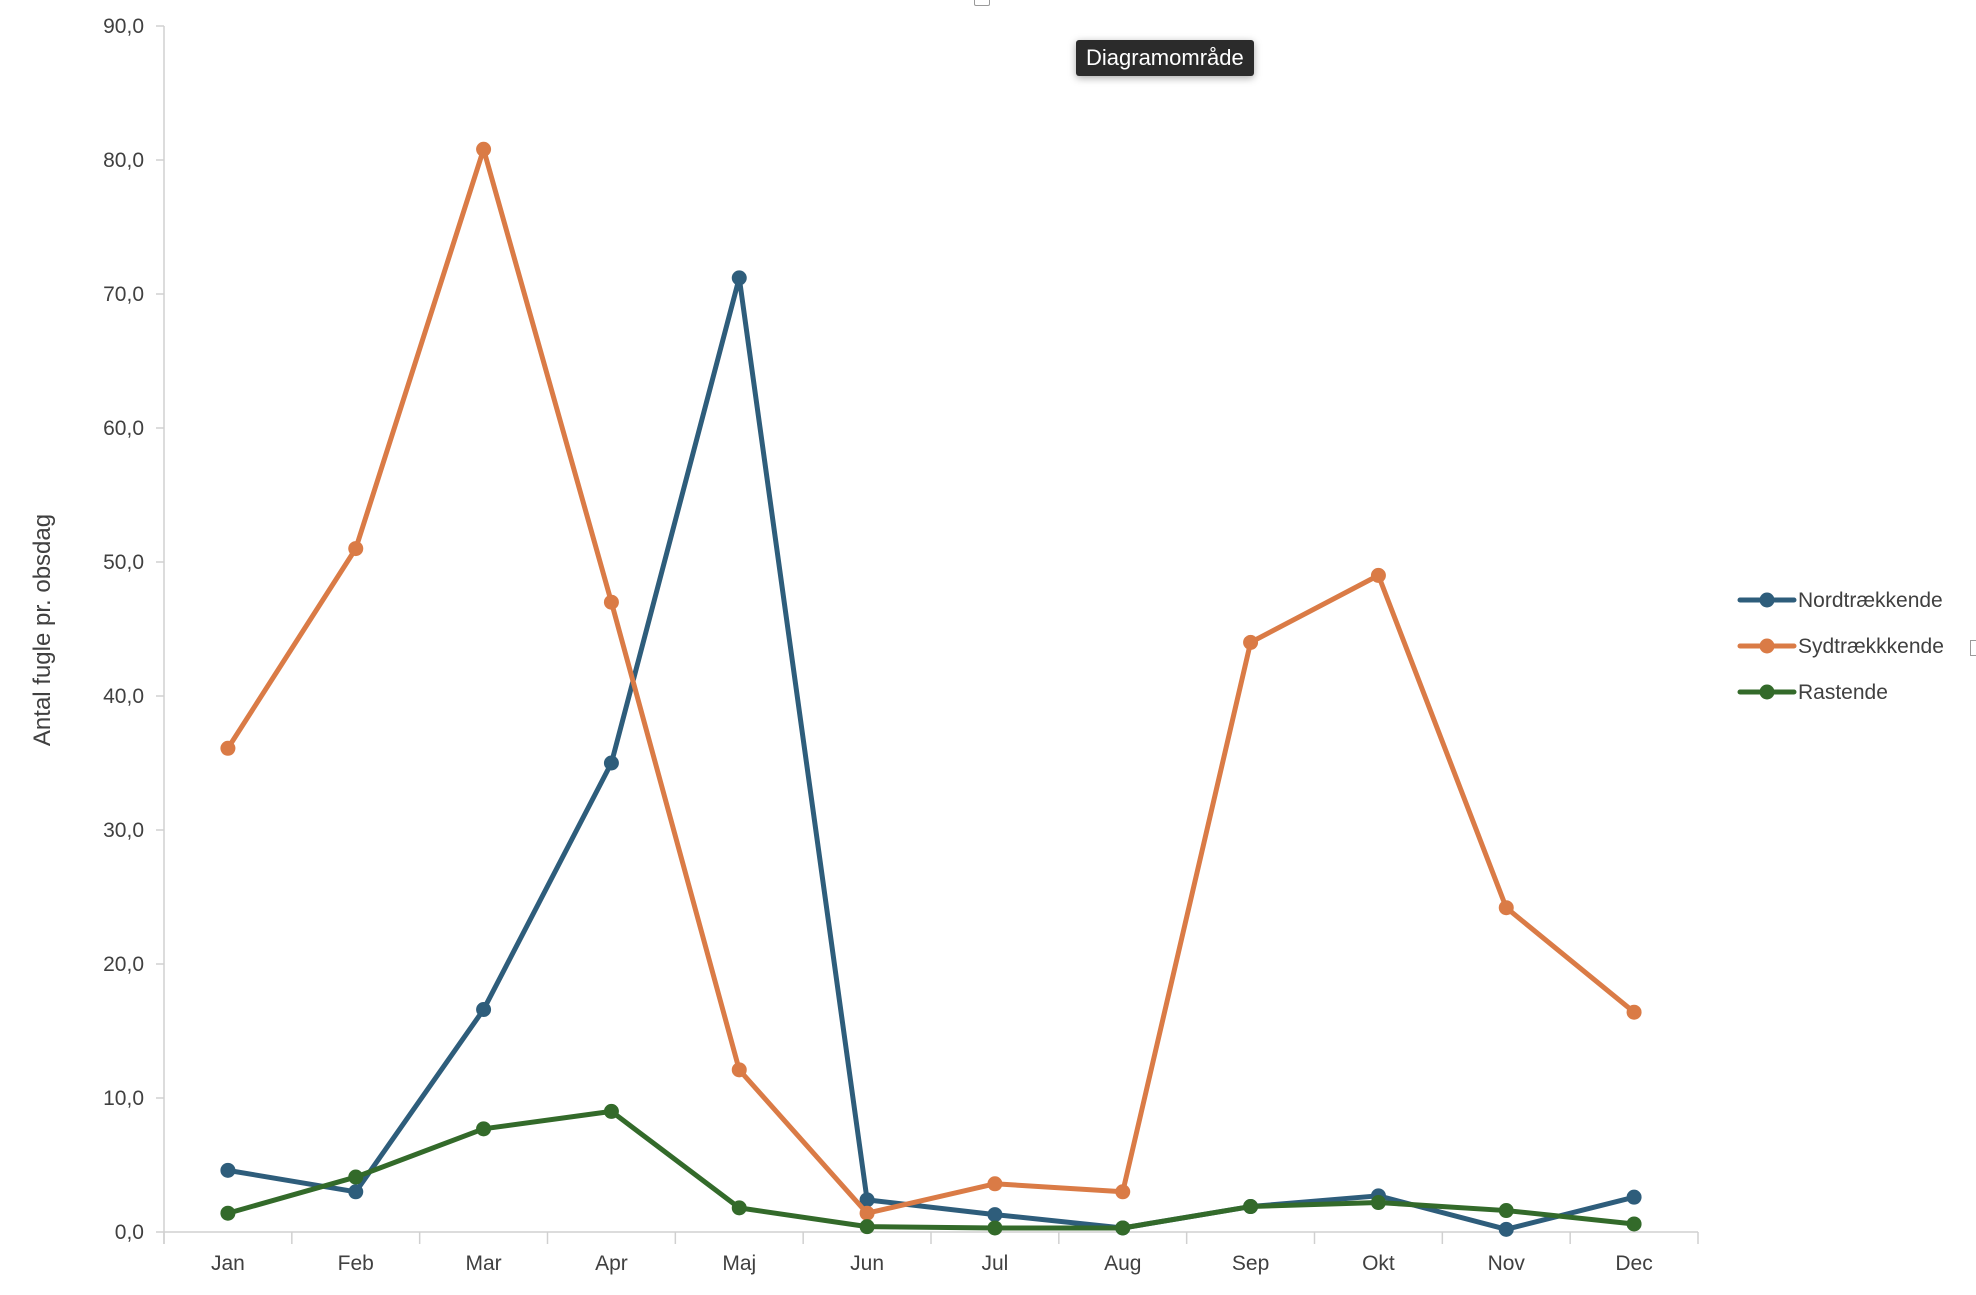  I want to click on x-tick-label: Okt, so click(1378, 1263).